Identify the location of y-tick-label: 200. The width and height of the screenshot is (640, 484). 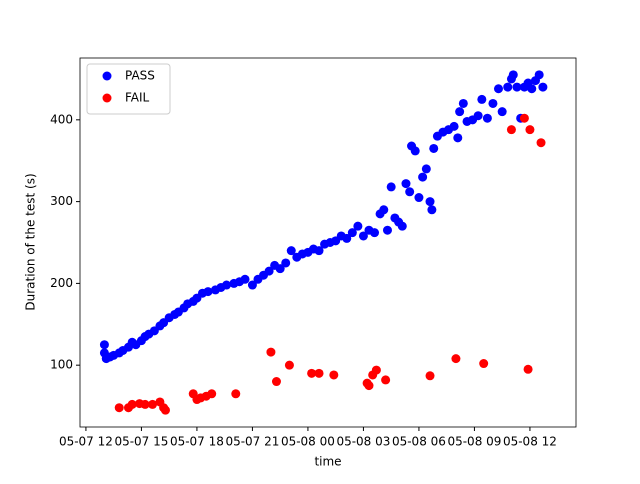
(61, 283).